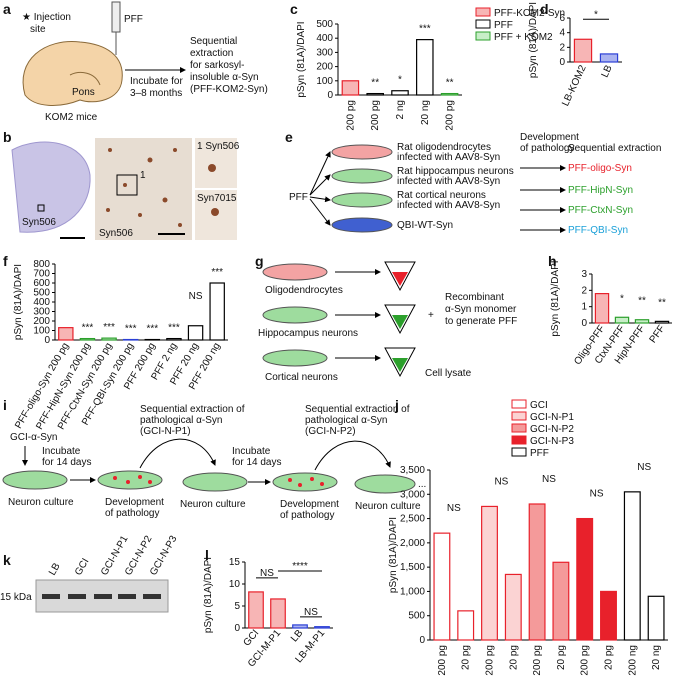 The width and height of the screenshot is (680, 685). Describe the element at coordinates (237, 628) in the screenshot. I see `y-tick-label: 0` at that location.